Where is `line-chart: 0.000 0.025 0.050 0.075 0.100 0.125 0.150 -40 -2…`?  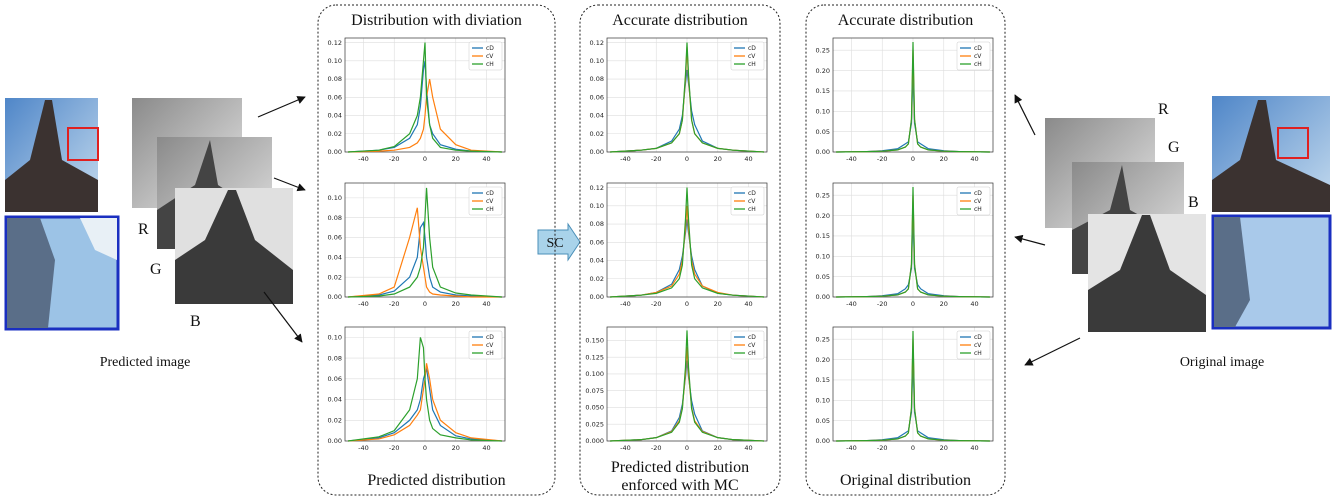
line-chart: 0.000 0.025 0.050 0.075 0.100 0.125 0.150 -40 -2… is located at coordinates (676, 389).